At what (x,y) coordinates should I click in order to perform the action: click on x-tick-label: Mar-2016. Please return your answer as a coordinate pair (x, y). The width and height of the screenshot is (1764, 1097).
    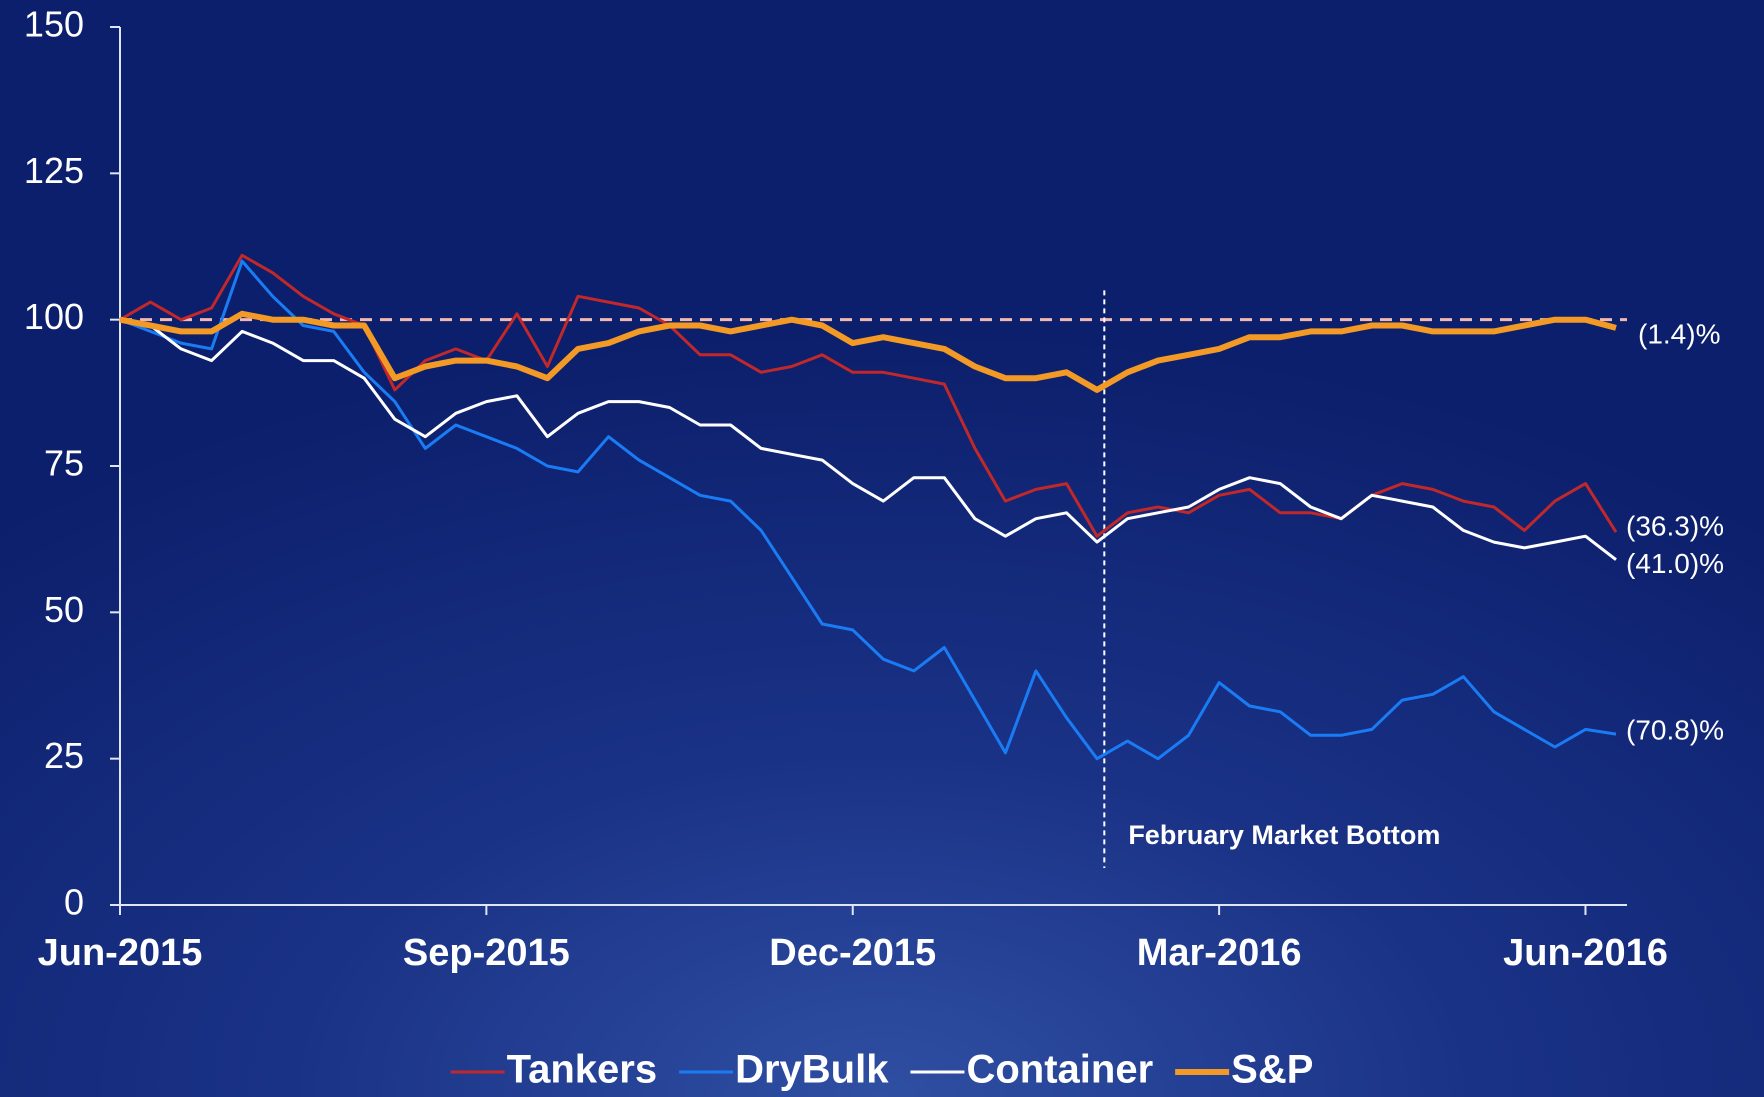
    Looking at the image, I should click on (1219, 953).